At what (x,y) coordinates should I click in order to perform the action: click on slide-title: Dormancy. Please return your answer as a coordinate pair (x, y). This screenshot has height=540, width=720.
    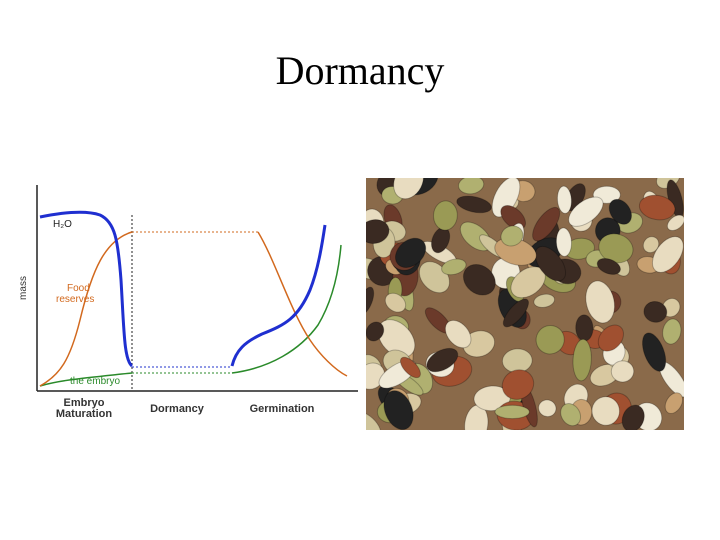
    Looking at the image, I should click on (360, 70).